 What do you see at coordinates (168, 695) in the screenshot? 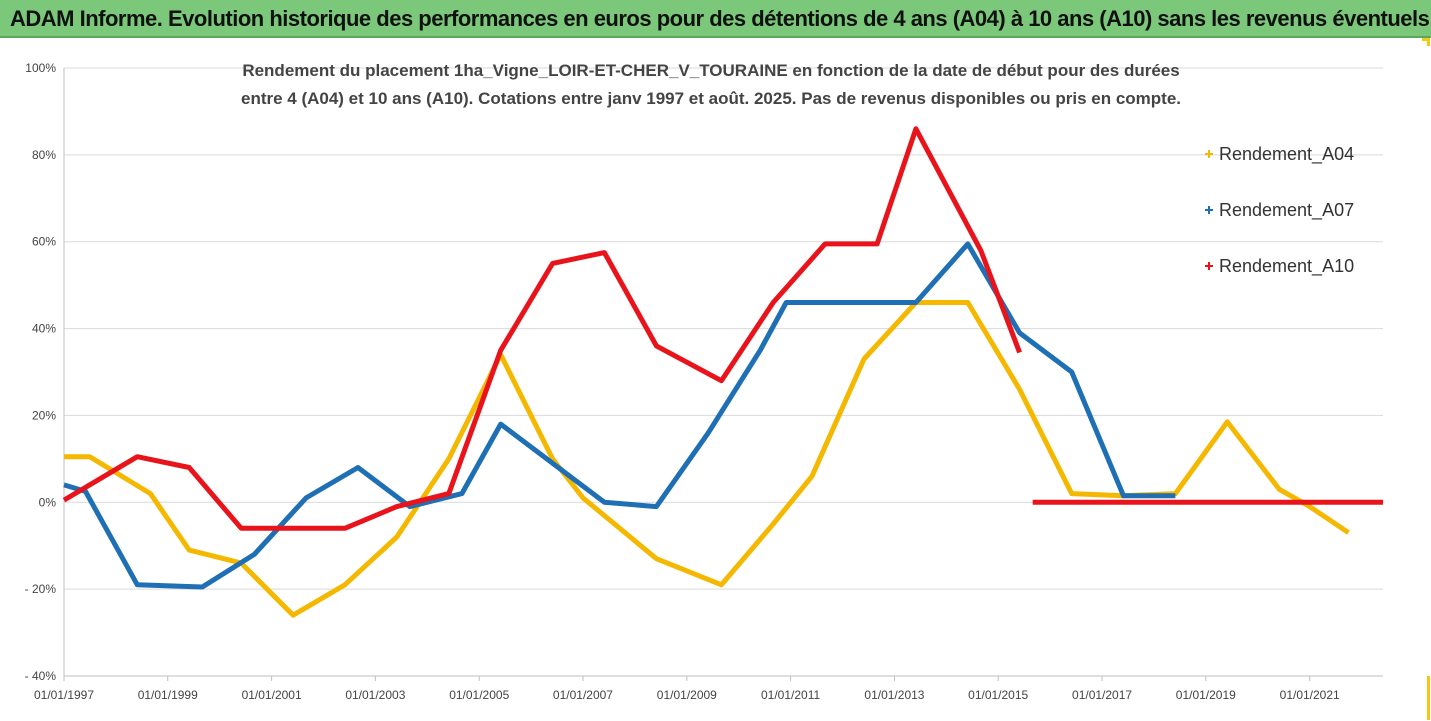
I see `x-tick-label: 01/01/1999` at bounding box center [168, 695].